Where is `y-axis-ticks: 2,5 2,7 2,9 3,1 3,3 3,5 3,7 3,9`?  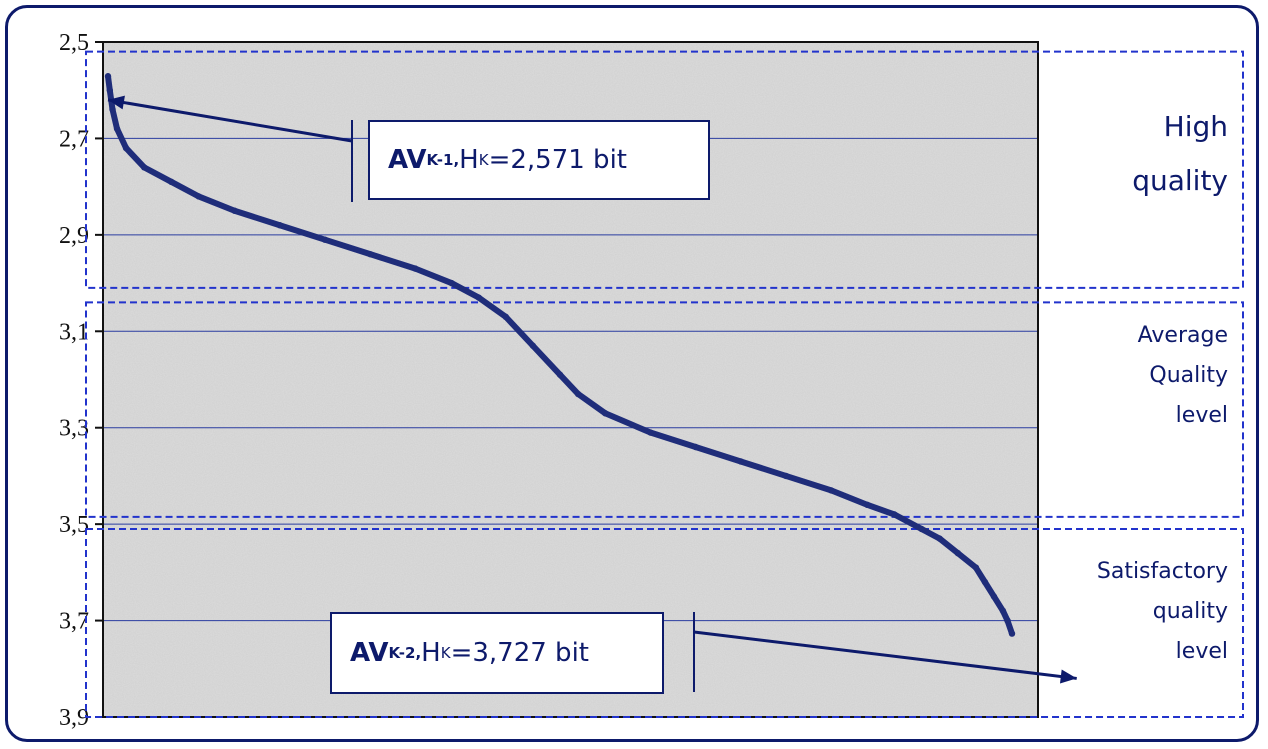
y-axis-ticks: 2,5 2,7 2,9 3,1 3,3 3,5 3,7 3,9 is located at coordinates (81, 380).